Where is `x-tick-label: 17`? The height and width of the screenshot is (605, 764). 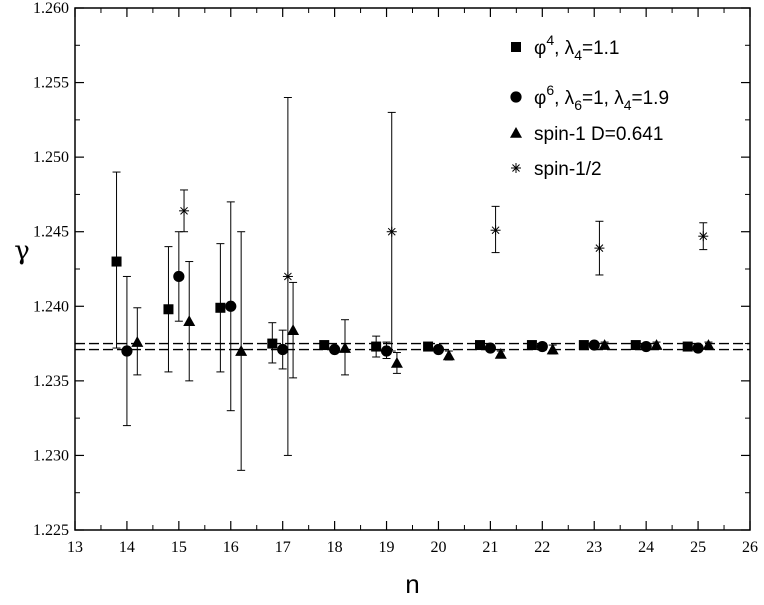 x-tick-label: 17 is located at coordinates (283, 547).